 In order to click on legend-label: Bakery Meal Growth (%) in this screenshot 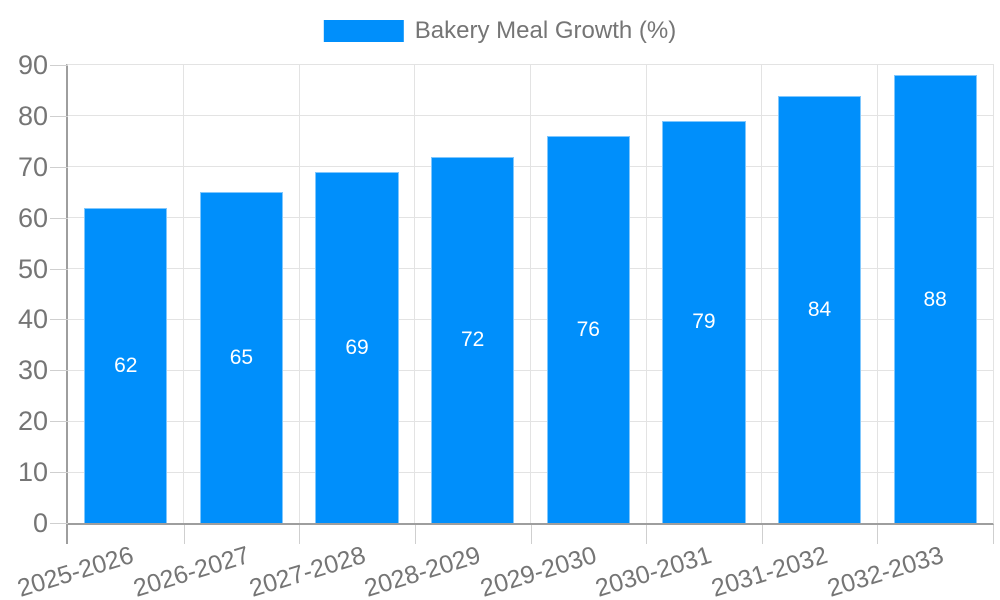, I will do `click(545, 30)`.